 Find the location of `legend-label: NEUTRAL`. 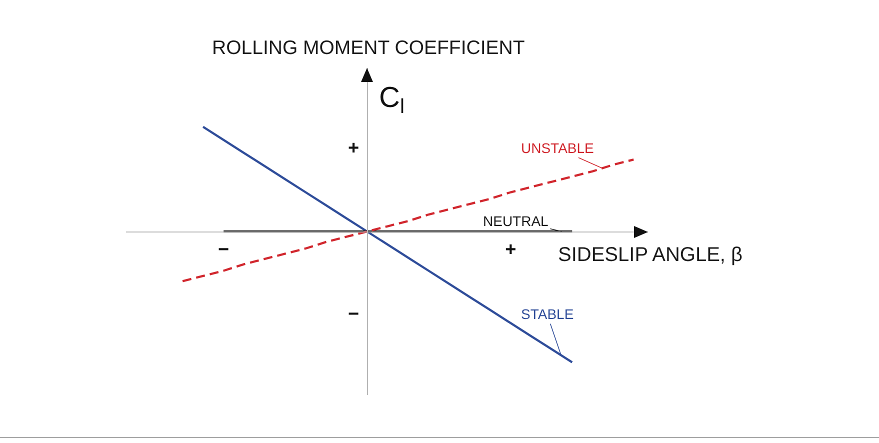

legend-label: NEUTRAL is located at coordinates (516, 221).